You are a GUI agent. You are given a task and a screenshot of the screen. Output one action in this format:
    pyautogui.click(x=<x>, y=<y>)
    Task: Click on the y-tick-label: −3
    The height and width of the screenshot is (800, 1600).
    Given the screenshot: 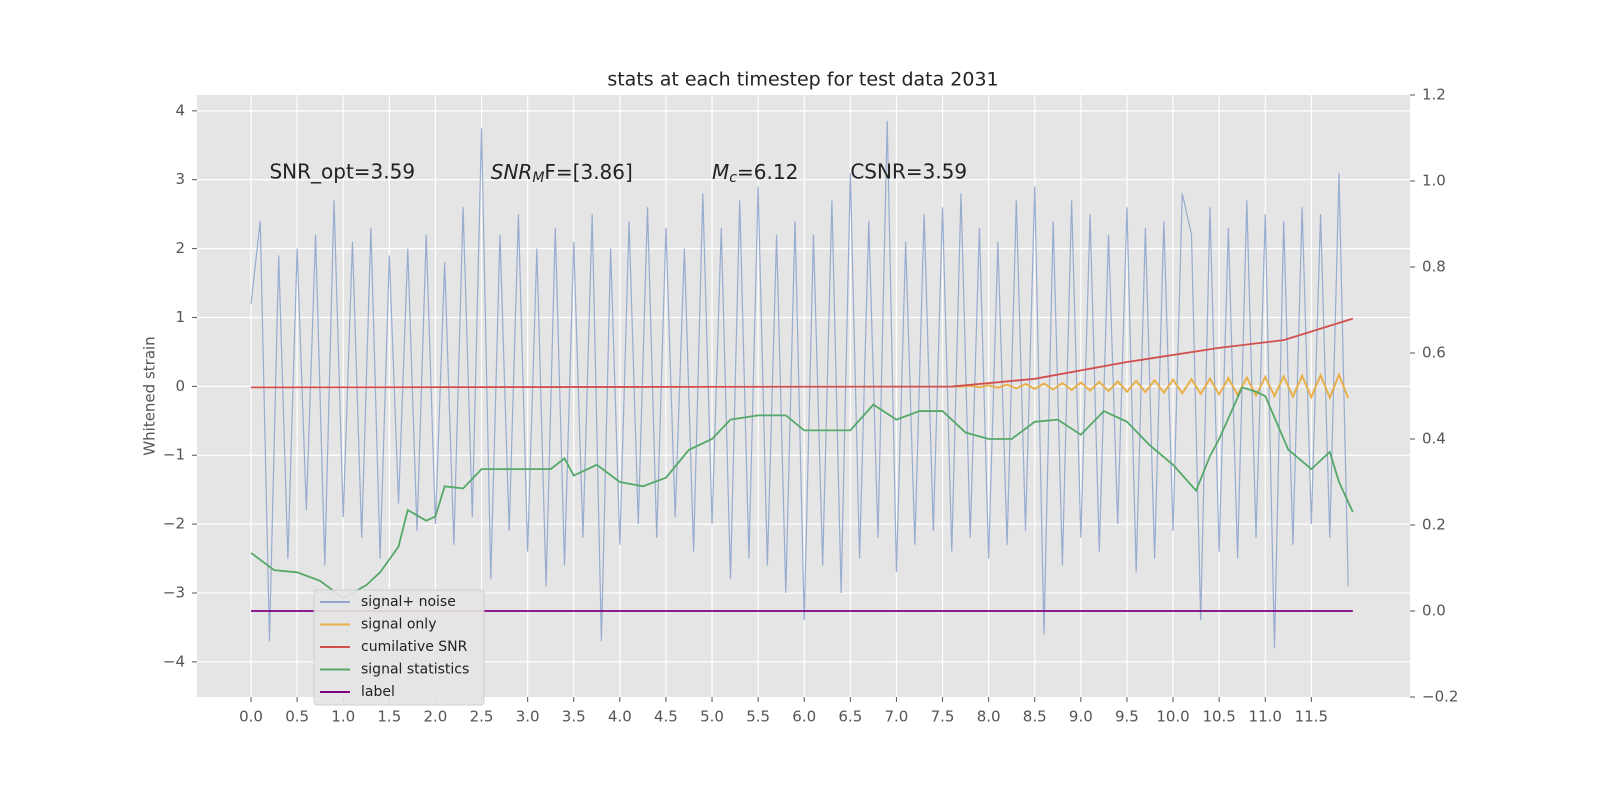 What is the action you would take?
    pyautogui.click(x=174, y=592)
    